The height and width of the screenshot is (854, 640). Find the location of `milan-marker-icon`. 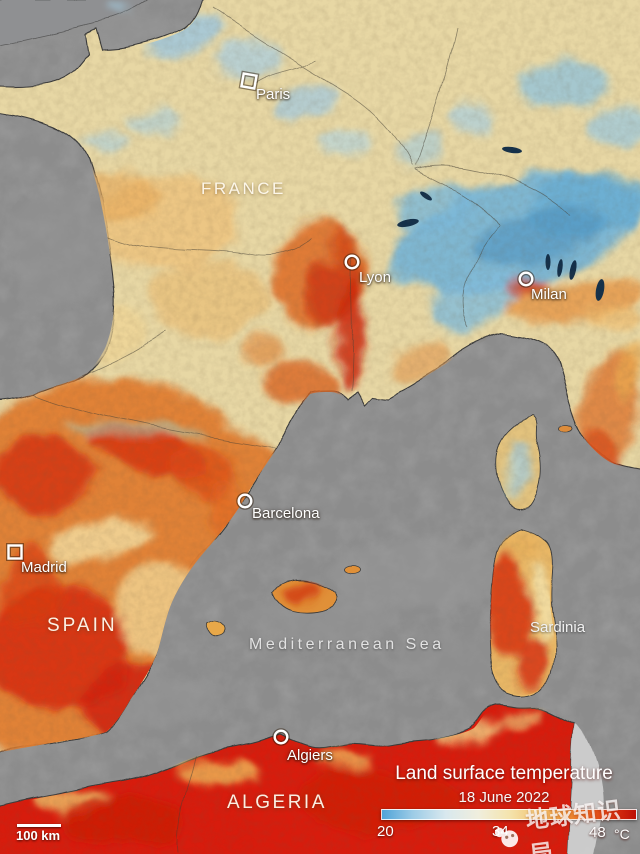

milan-marker-icon is located at coordinates (526, 279).